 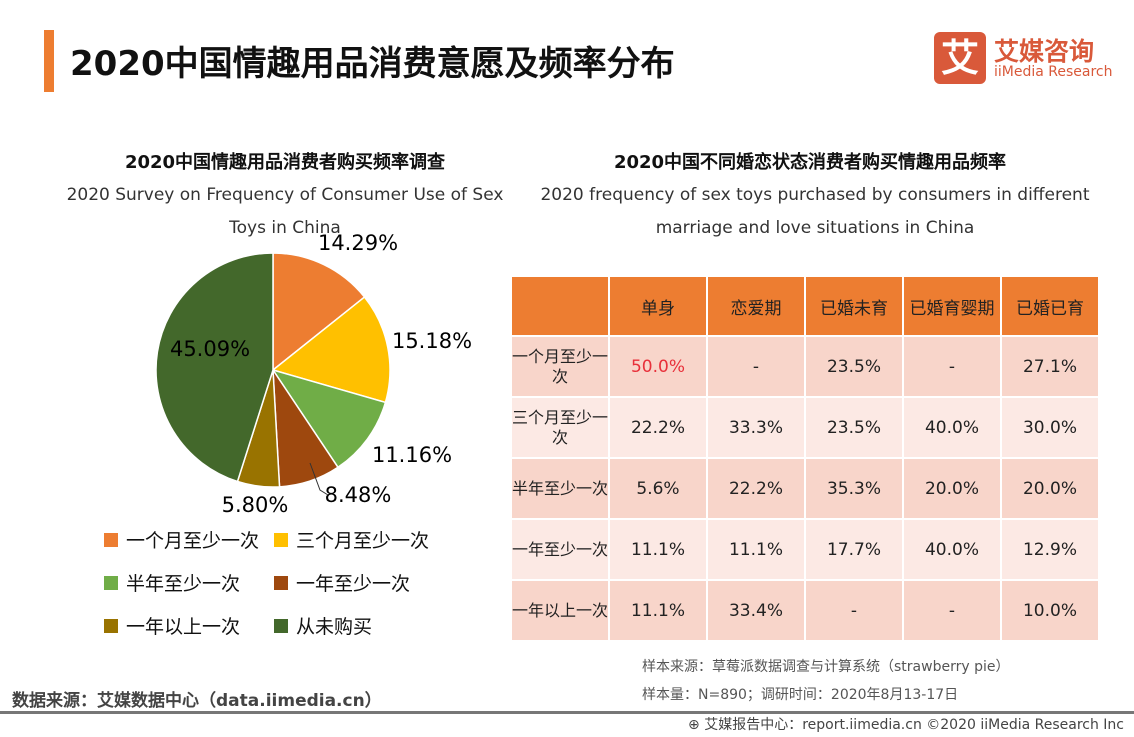 What do you see at coordinates (800, 695) in the screenshot?
I see `sample-size: 样本量：N=890；调研时间：2020年8月13-17日` at bounding box center [800, 695].